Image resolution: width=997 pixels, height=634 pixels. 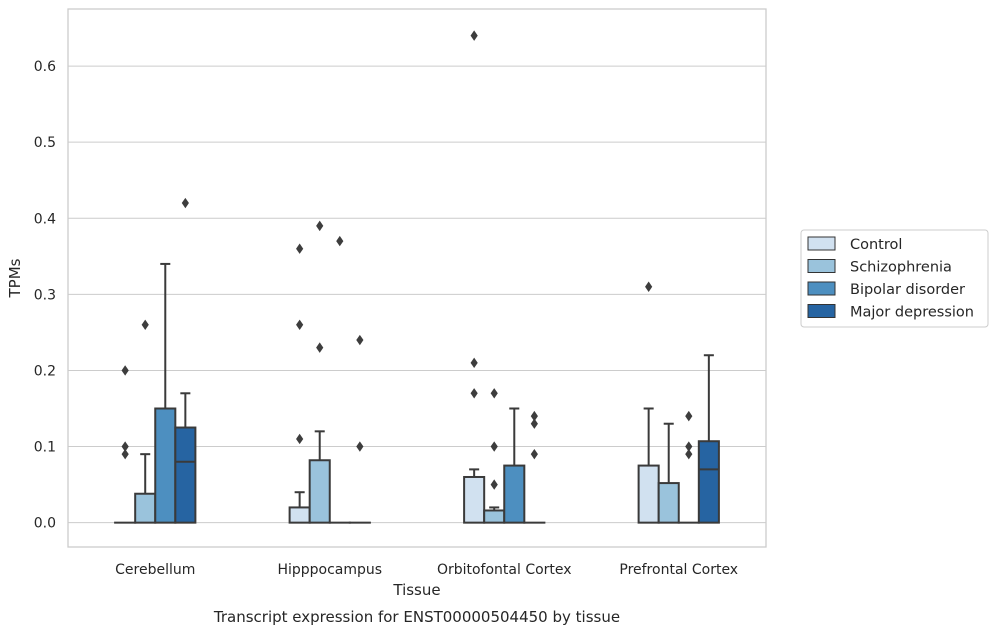 What do you see at coordinates (901, 268) in the screenshot?
I see `legend-label: Schizophrenia` at bounding box center [901, 268].